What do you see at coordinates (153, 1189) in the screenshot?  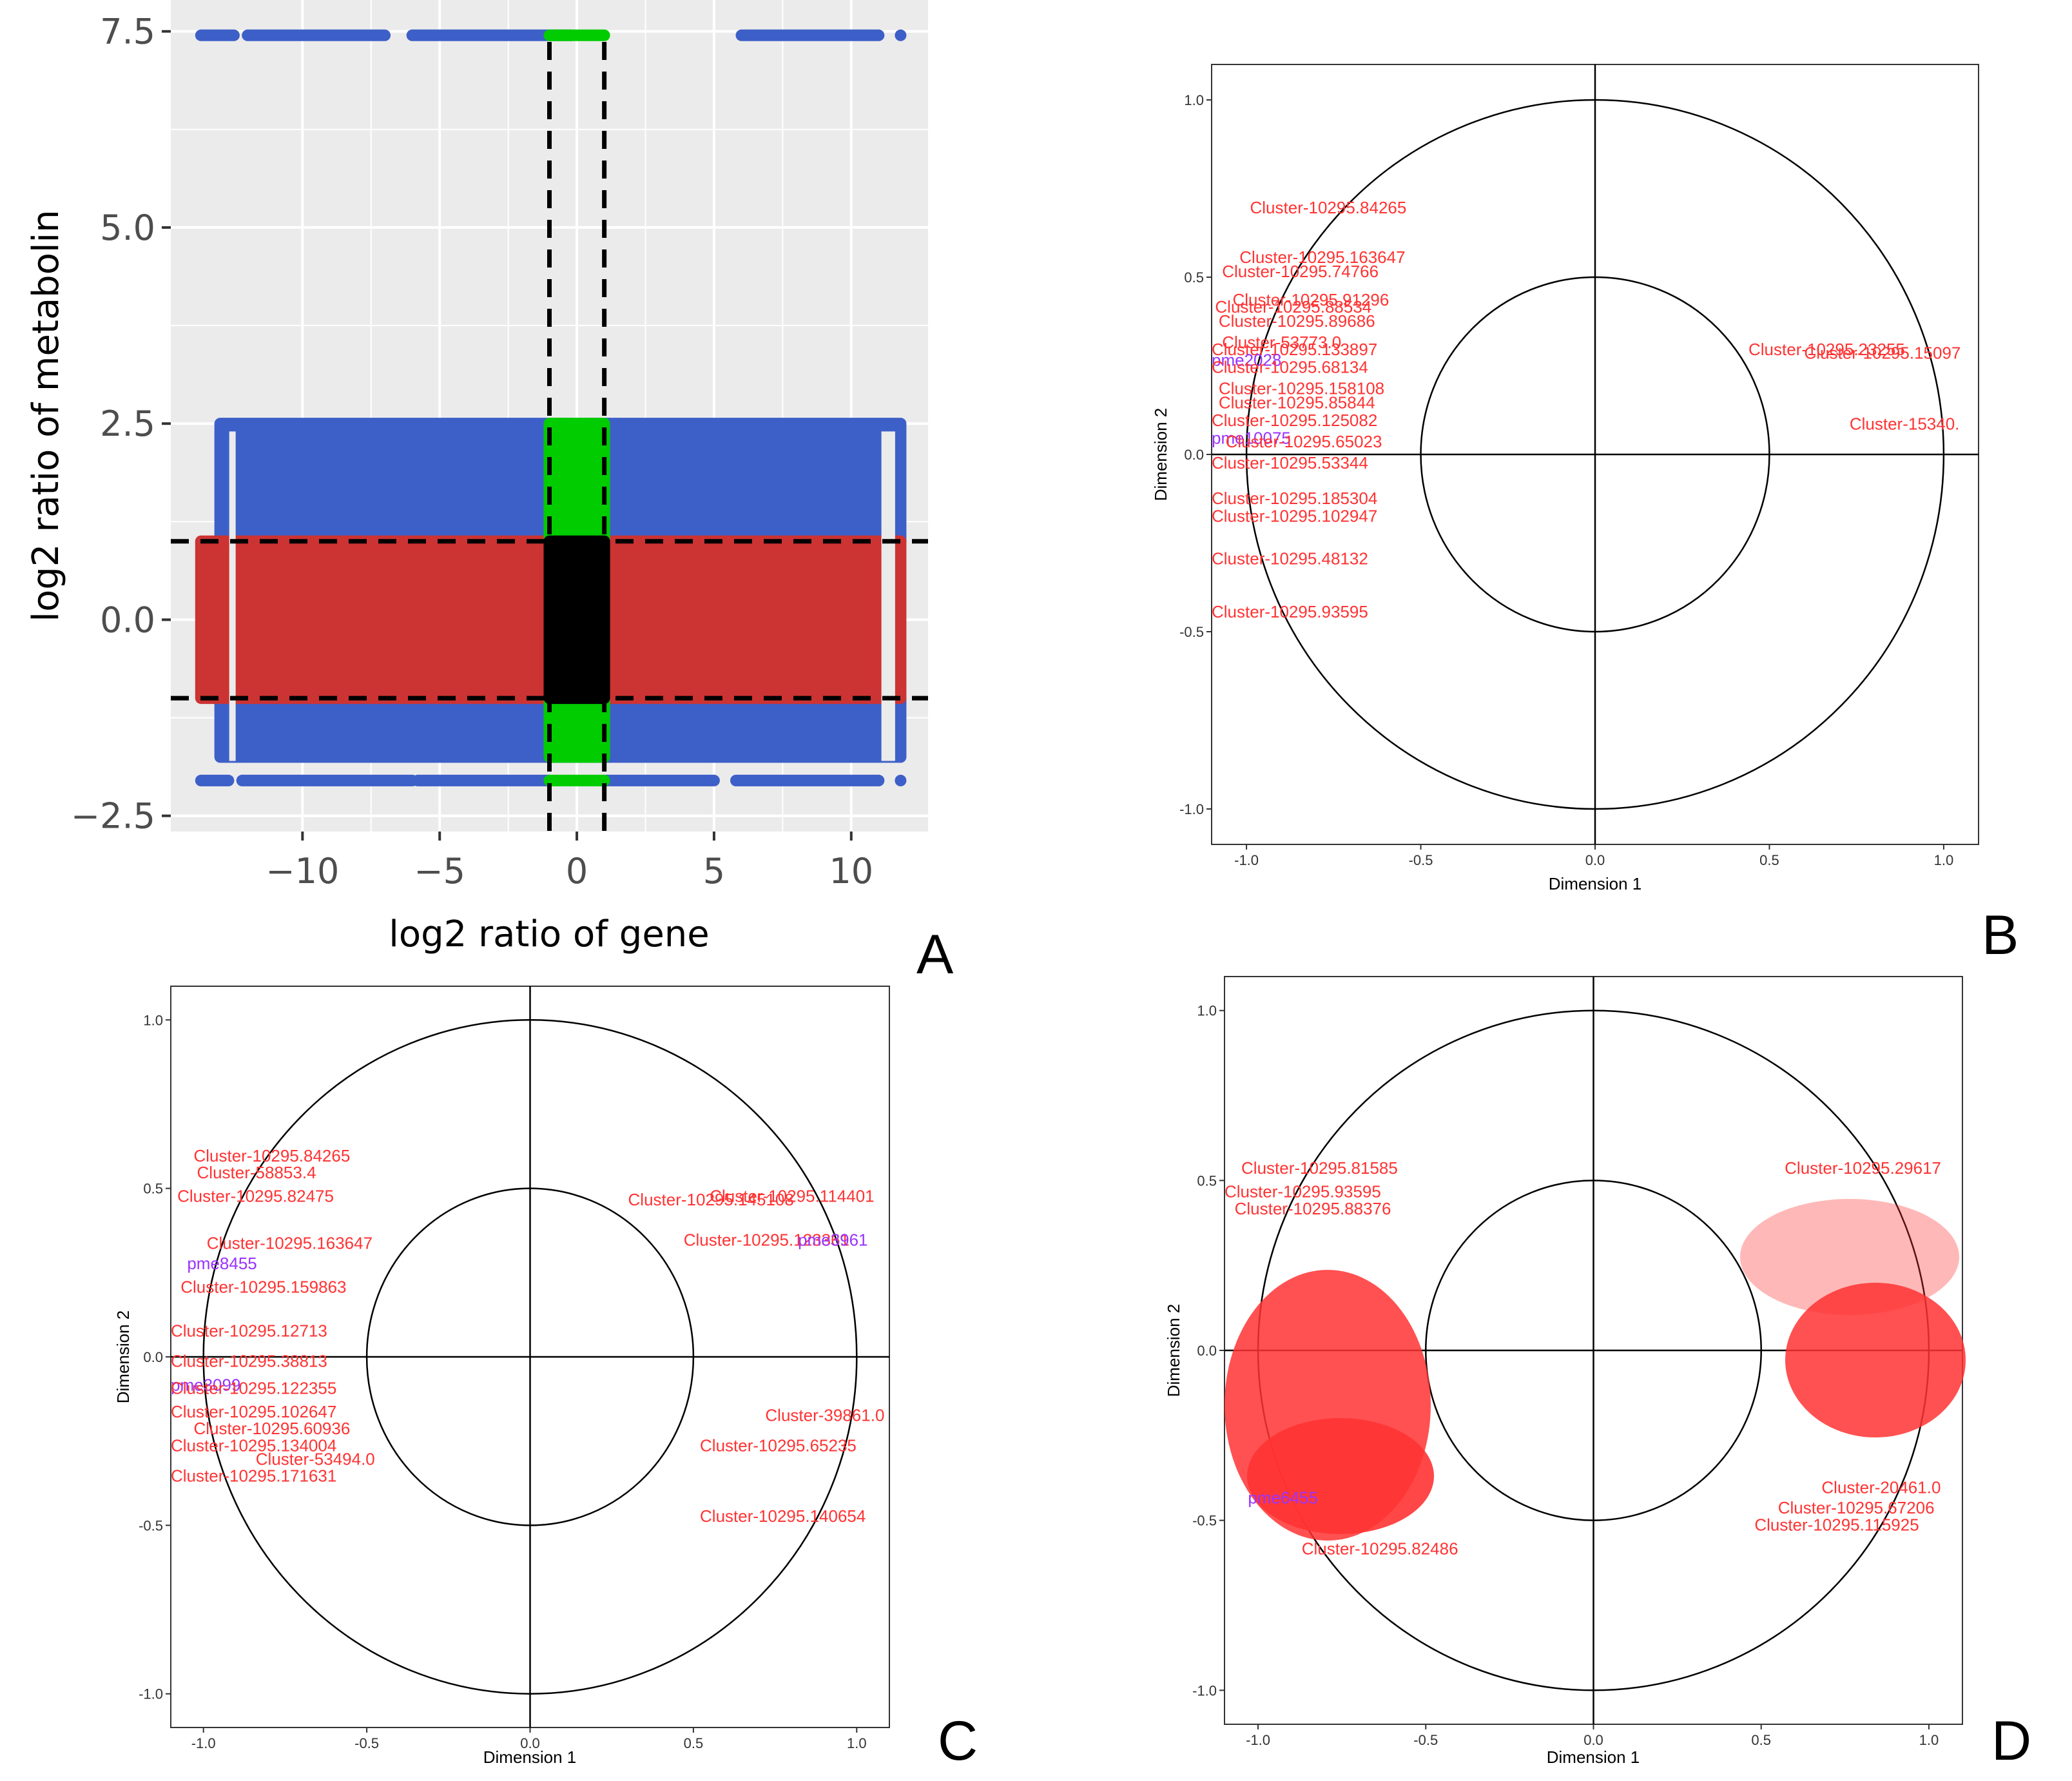 I see `panel-c-y-tick-label: 0.5` at bounding box center [153, 1189].